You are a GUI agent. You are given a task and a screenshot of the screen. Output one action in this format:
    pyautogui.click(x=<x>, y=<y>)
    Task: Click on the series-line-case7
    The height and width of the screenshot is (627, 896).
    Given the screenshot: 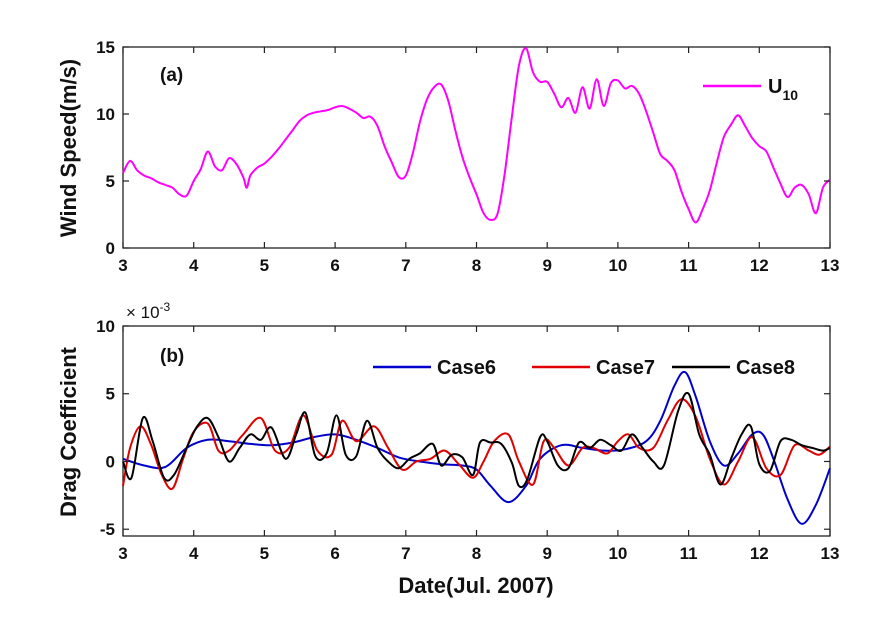 What is the action you would take?
    pyautogui.click(x=476, y=444)
    